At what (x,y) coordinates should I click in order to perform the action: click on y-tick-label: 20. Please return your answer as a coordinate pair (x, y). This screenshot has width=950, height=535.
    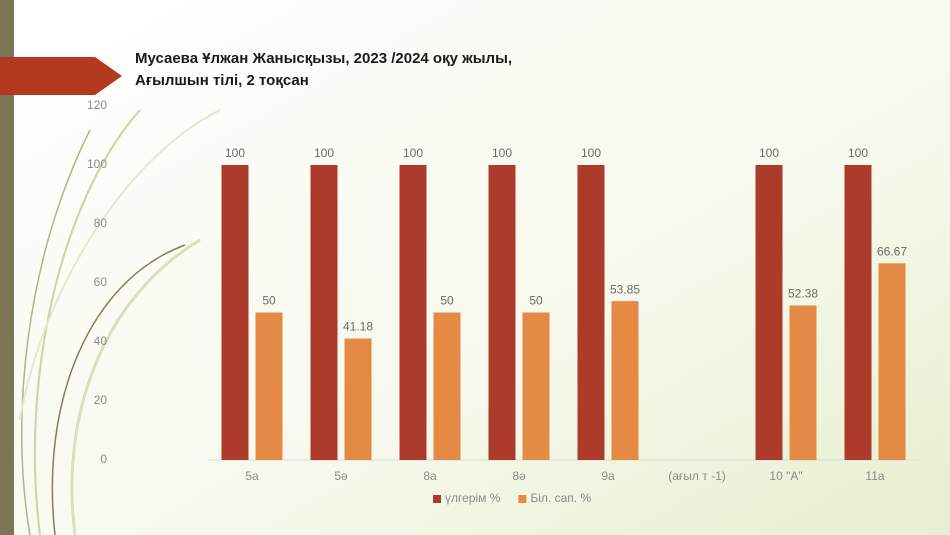
    Looking at the image, I should click on (101, 400).